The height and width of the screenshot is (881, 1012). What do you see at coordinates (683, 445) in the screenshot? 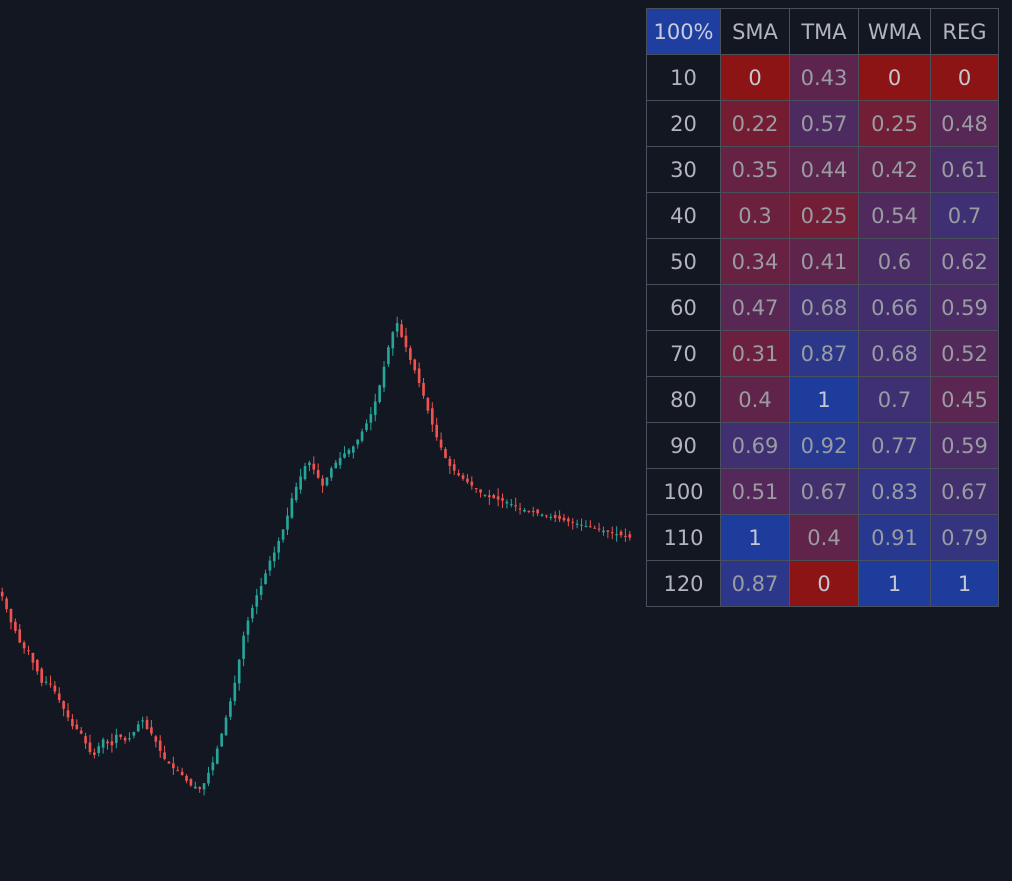
I see `period-cell: 90` at bounding box center [683, 445].